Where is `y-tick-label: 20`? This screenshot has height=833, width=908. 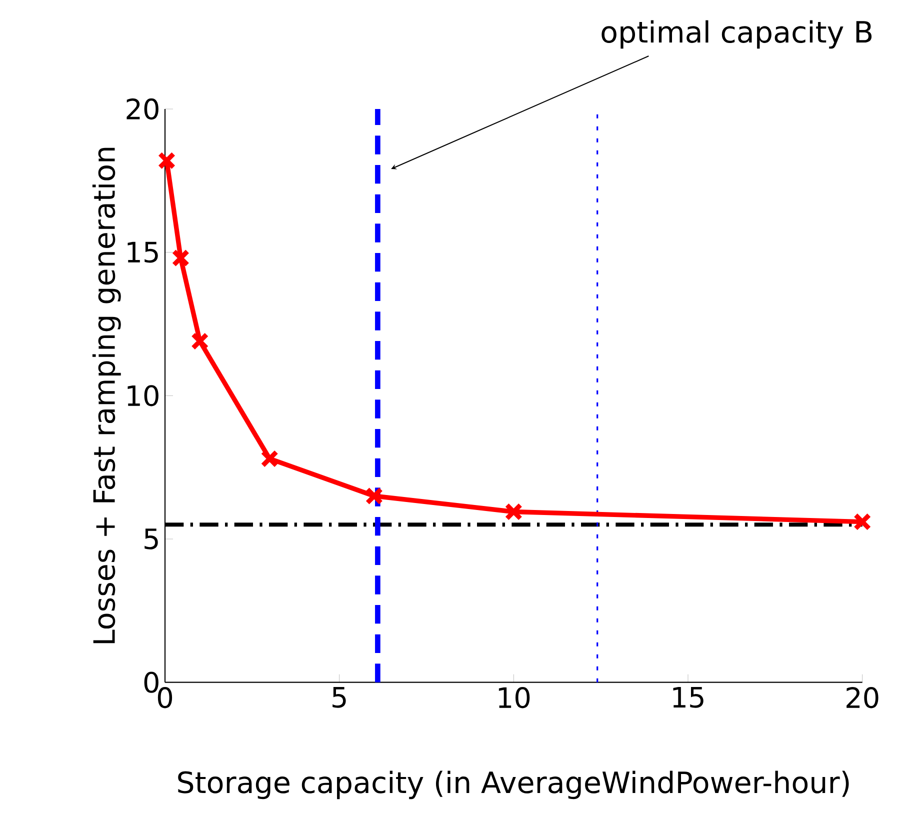
y-tick-label: 20 is located at coordinates (142, 109).